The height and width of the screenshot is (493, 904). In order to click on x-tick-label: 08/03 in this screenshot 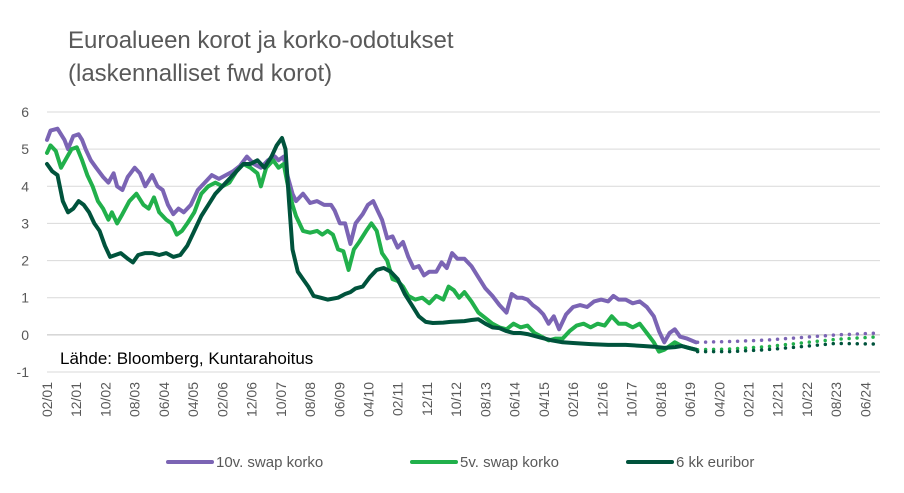, I will do `click(135, 399)`.